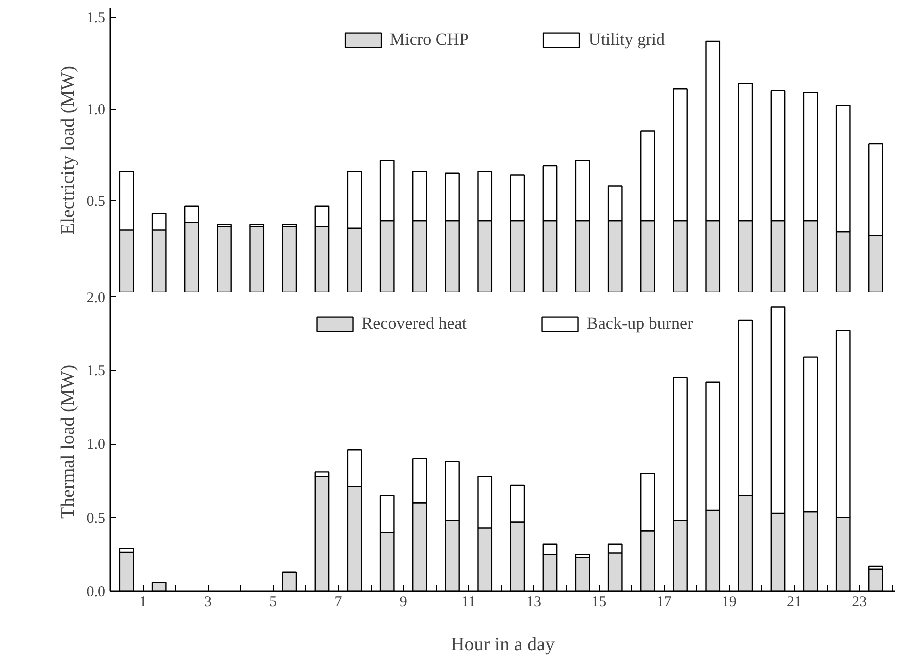 The width and height of the screenshot is (905, 658). Describe the element at coordinates (626, 40) in the screenshot. I see `legend-label: Utility grid` at that location.